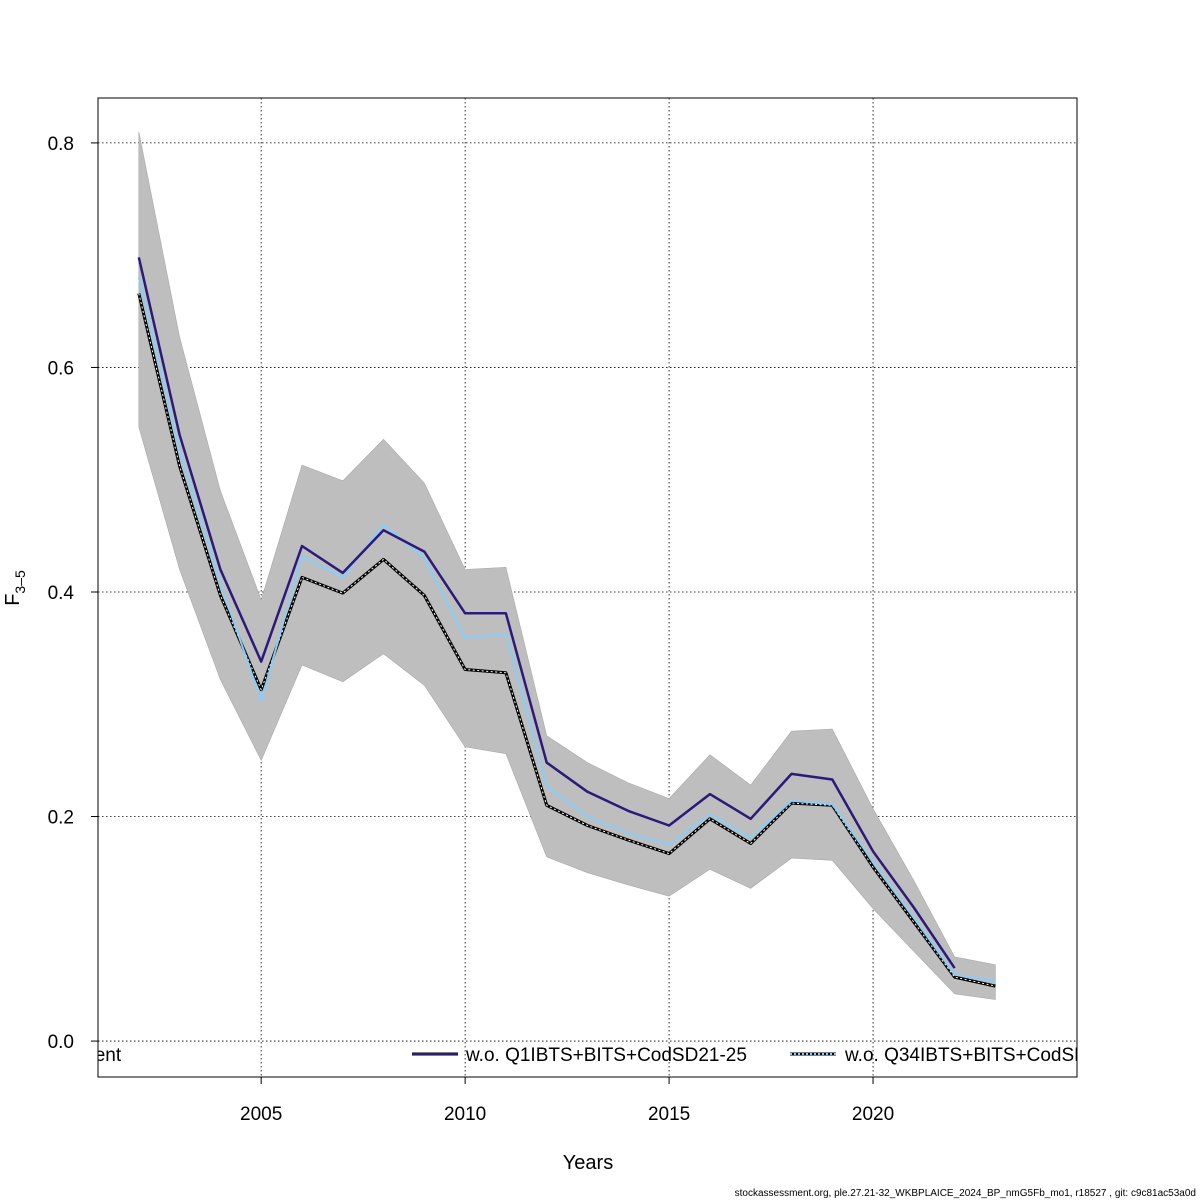  I want to click on y-axis-title: F3–5, so click(15, 588).